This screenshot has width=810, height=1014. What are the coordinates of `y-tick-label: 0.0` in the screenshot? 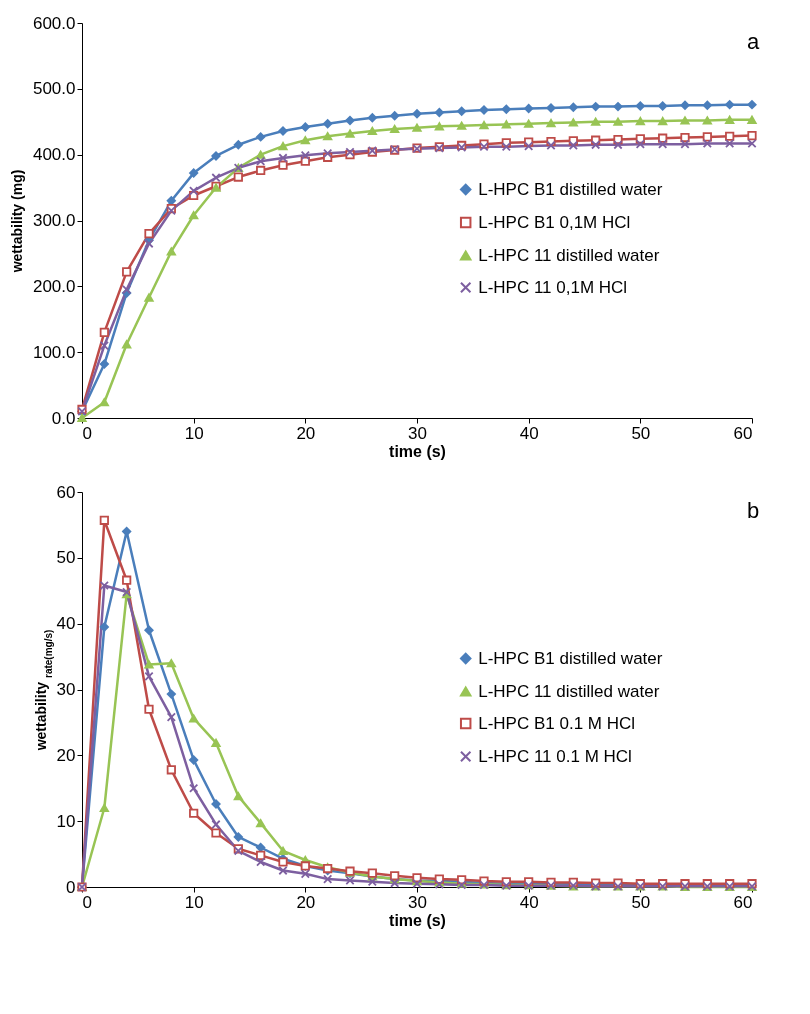 It's located at (63, 418).